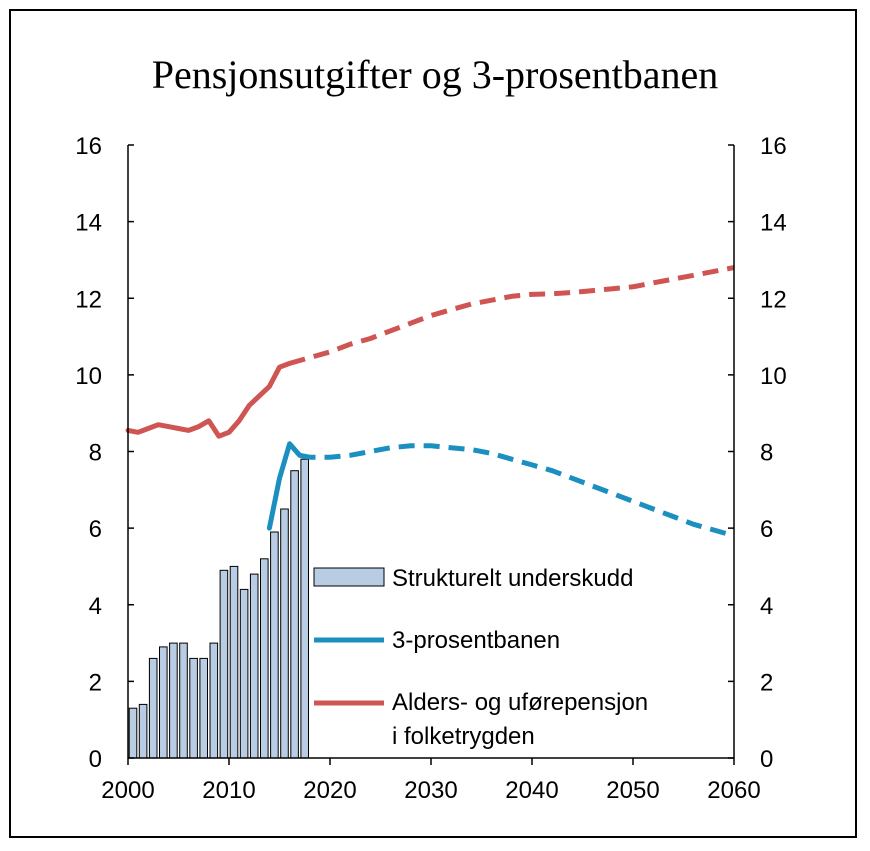 This screenshot has height=851, width=870. What do you see at coordinates (173, 700) in the screenshot?
I see `bar-2004` at bounding box center [173, 700].